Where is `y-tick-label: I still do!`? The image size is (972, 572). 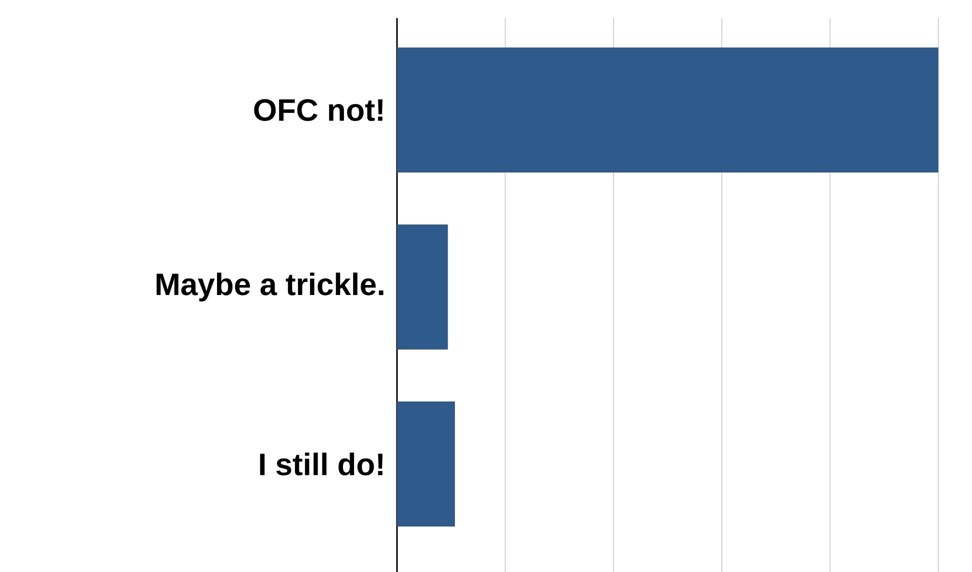 y-tick-label: I still do! is located at coordinates (321, 464).